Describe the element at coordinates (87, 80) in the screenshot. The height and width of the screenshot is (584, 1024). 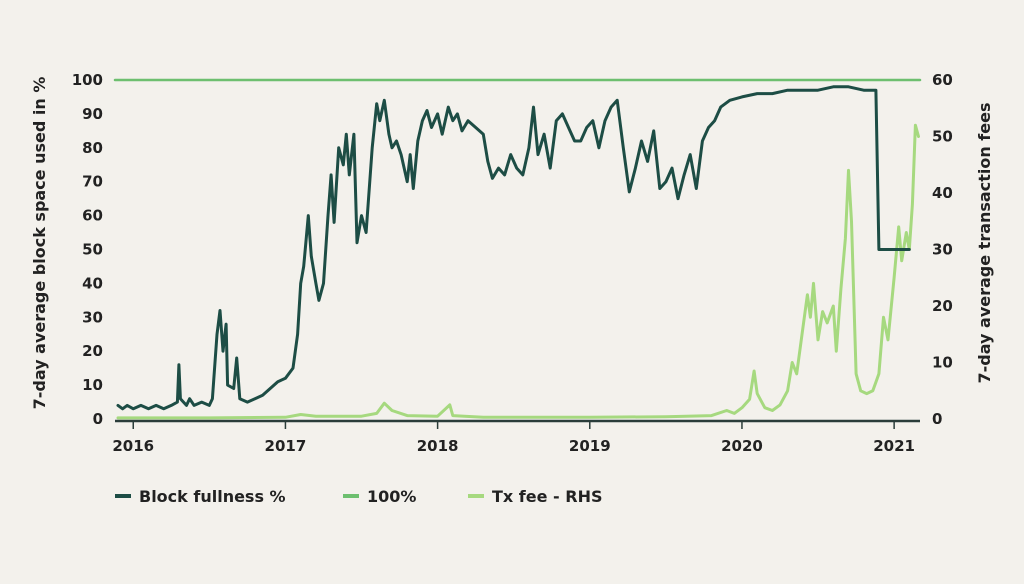
I see `y-tick-label-left: 100` at that location.